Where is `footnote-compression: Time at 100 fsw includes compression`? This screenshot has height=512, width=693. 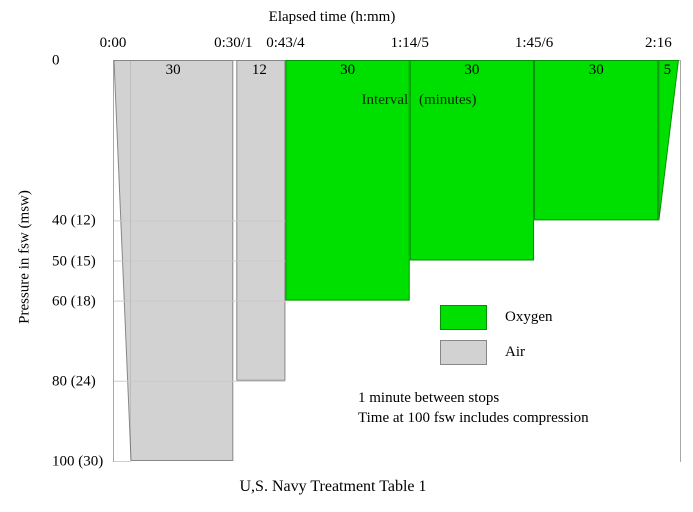 footnote-compression: Time at 100 fsw includes compression is located at coordinates (473, 418).